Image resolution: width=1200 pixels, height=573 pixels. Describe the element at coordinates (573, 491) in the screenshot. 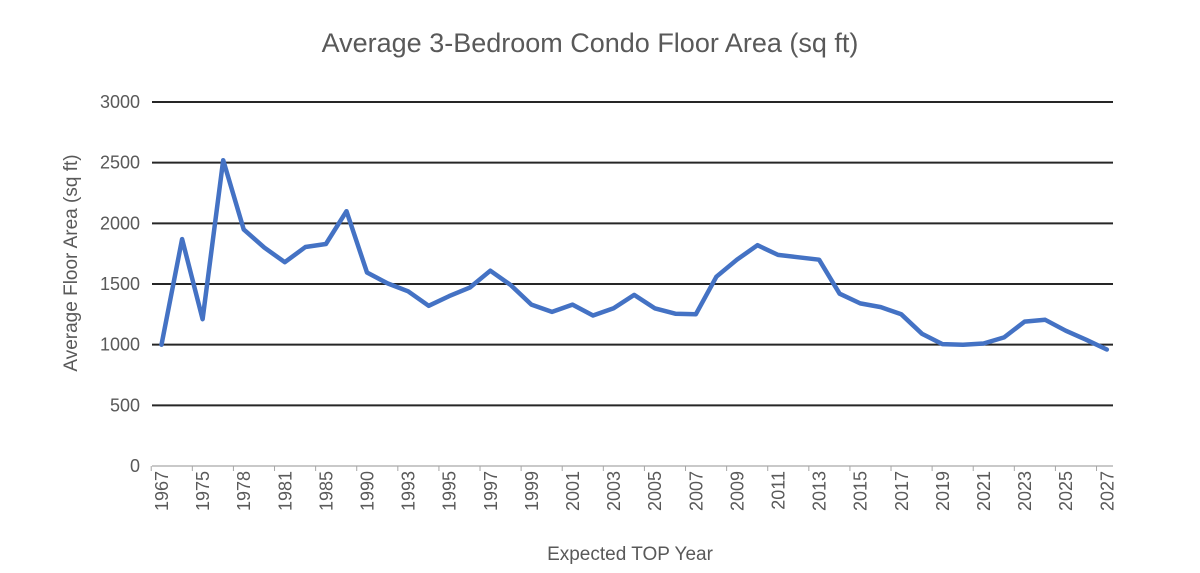

I see `x-tick-label: 2001` at that location.